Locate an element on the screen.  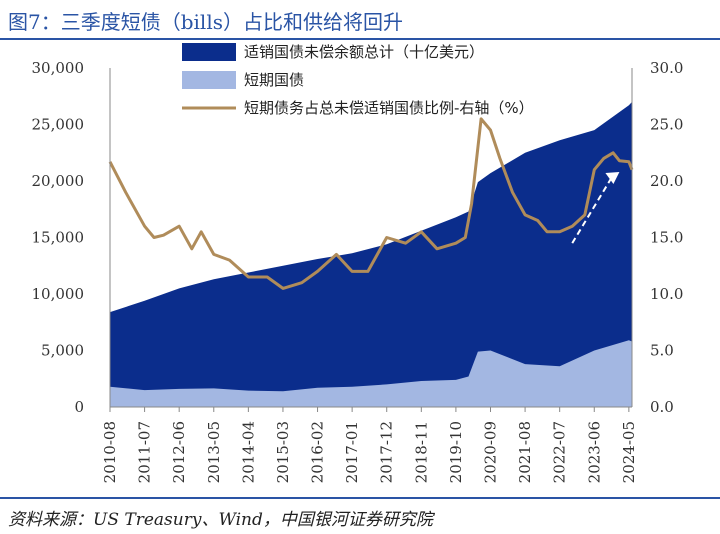
legend-label-0: 适销国债未偿余额总计（十亿美元） is located at coordinates (364, 52).